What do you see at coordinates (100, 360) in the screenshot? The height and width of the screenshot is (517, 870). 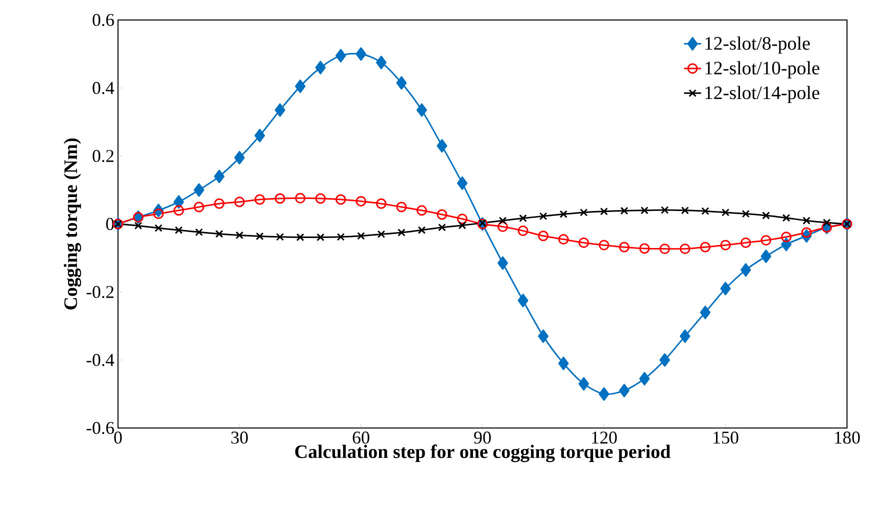 I see `y-tick-label: -0.4` at bounding box center [100, 360].